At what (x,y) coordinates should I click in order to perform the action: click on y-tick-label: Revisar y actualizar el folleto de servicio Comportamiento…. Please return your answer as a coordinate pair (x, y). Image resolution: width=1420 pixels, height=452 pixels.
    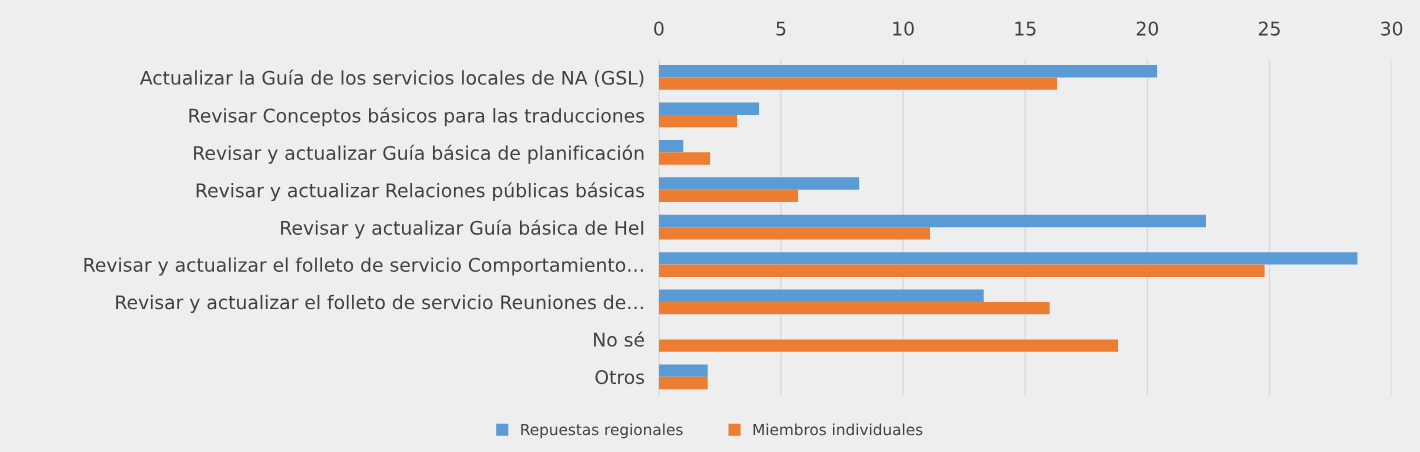
    Looking at the image, I should click on (363, 266).